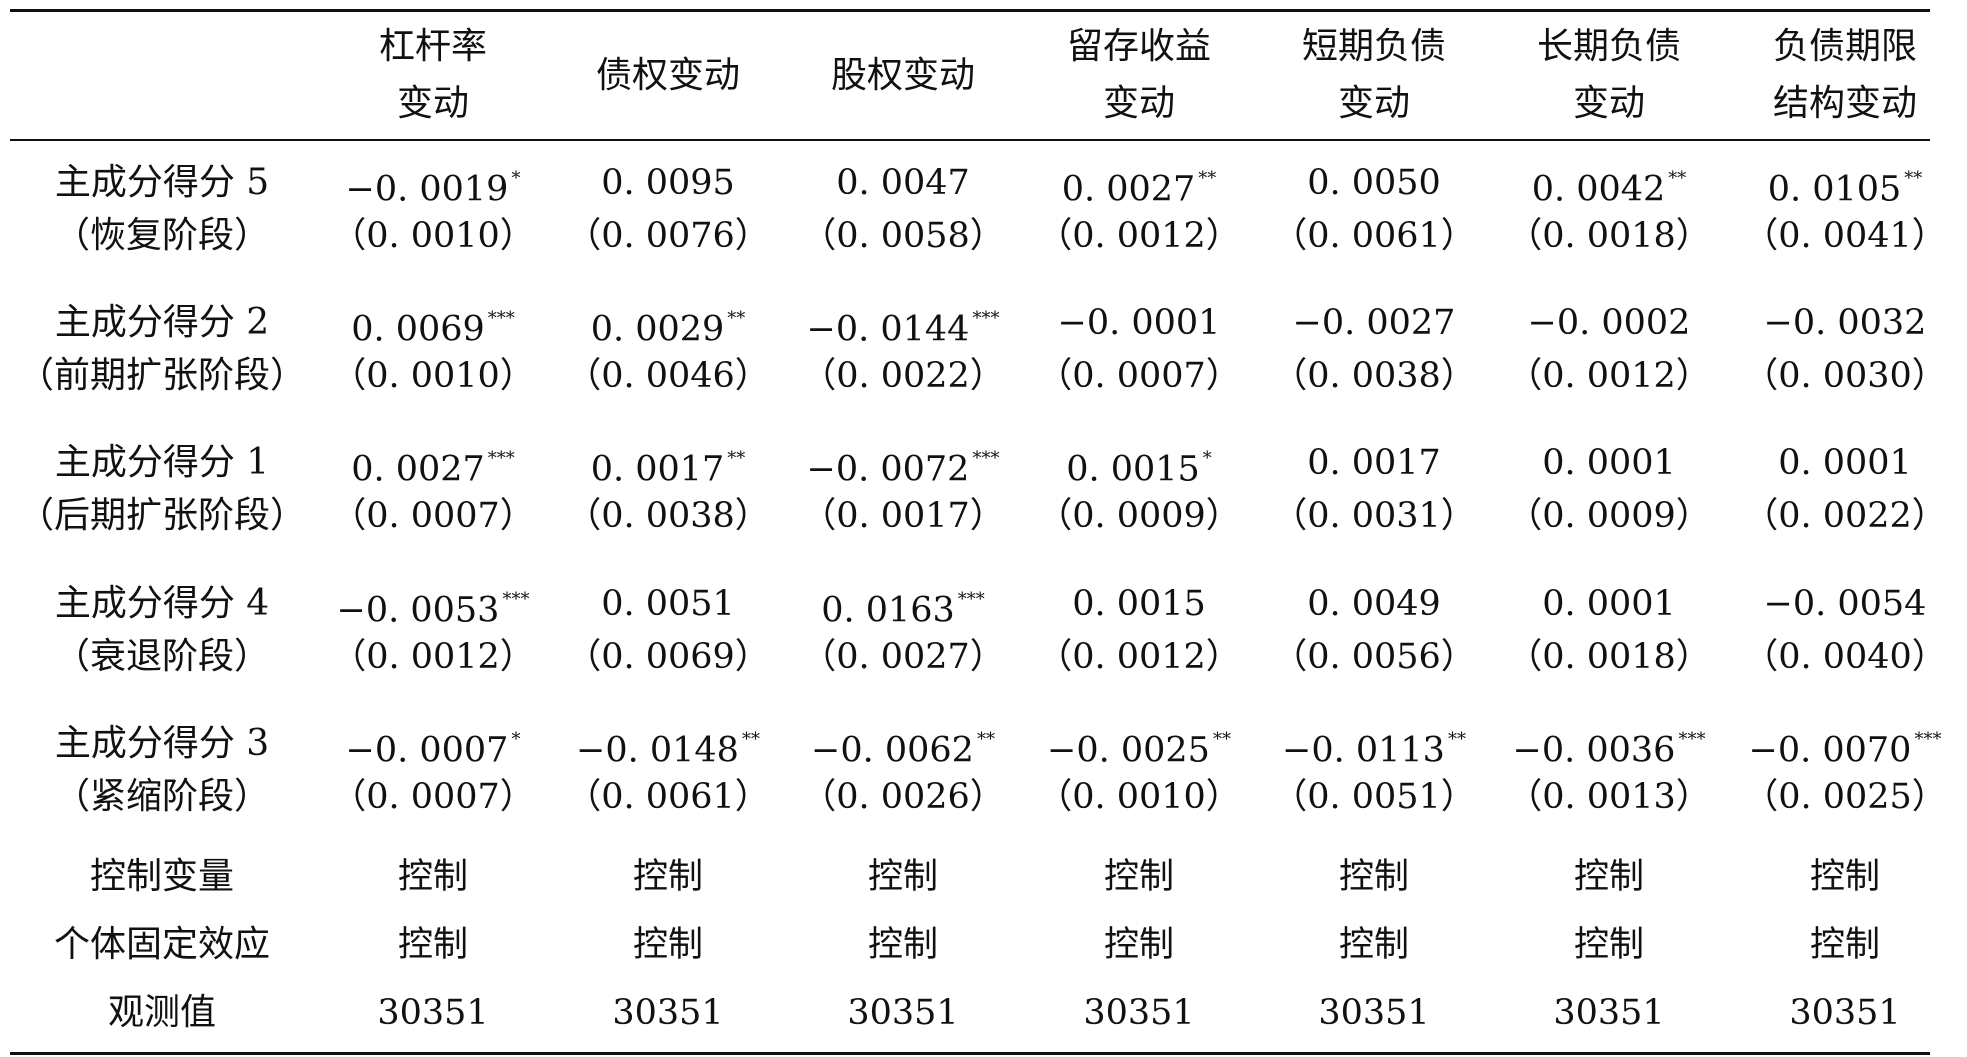 The image size is (1967, 1057). What do you see at coordinates (1845, 797) in the screenshot?
I see `std-error-cell: （0. 0025）` at bounding box center [1845, 797].